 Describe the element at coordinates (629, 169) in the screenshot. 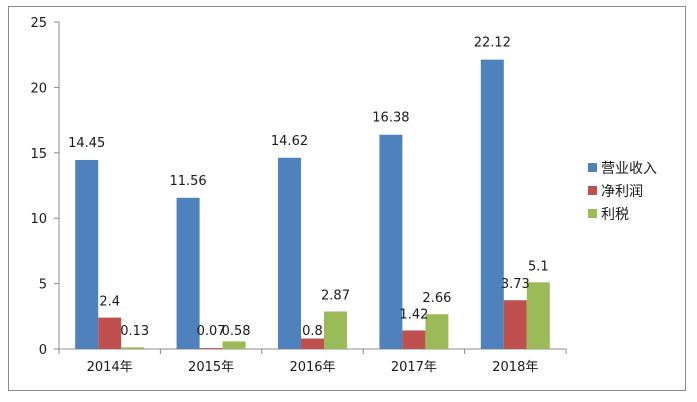

I see `legend-label: 营业收入` at that location.